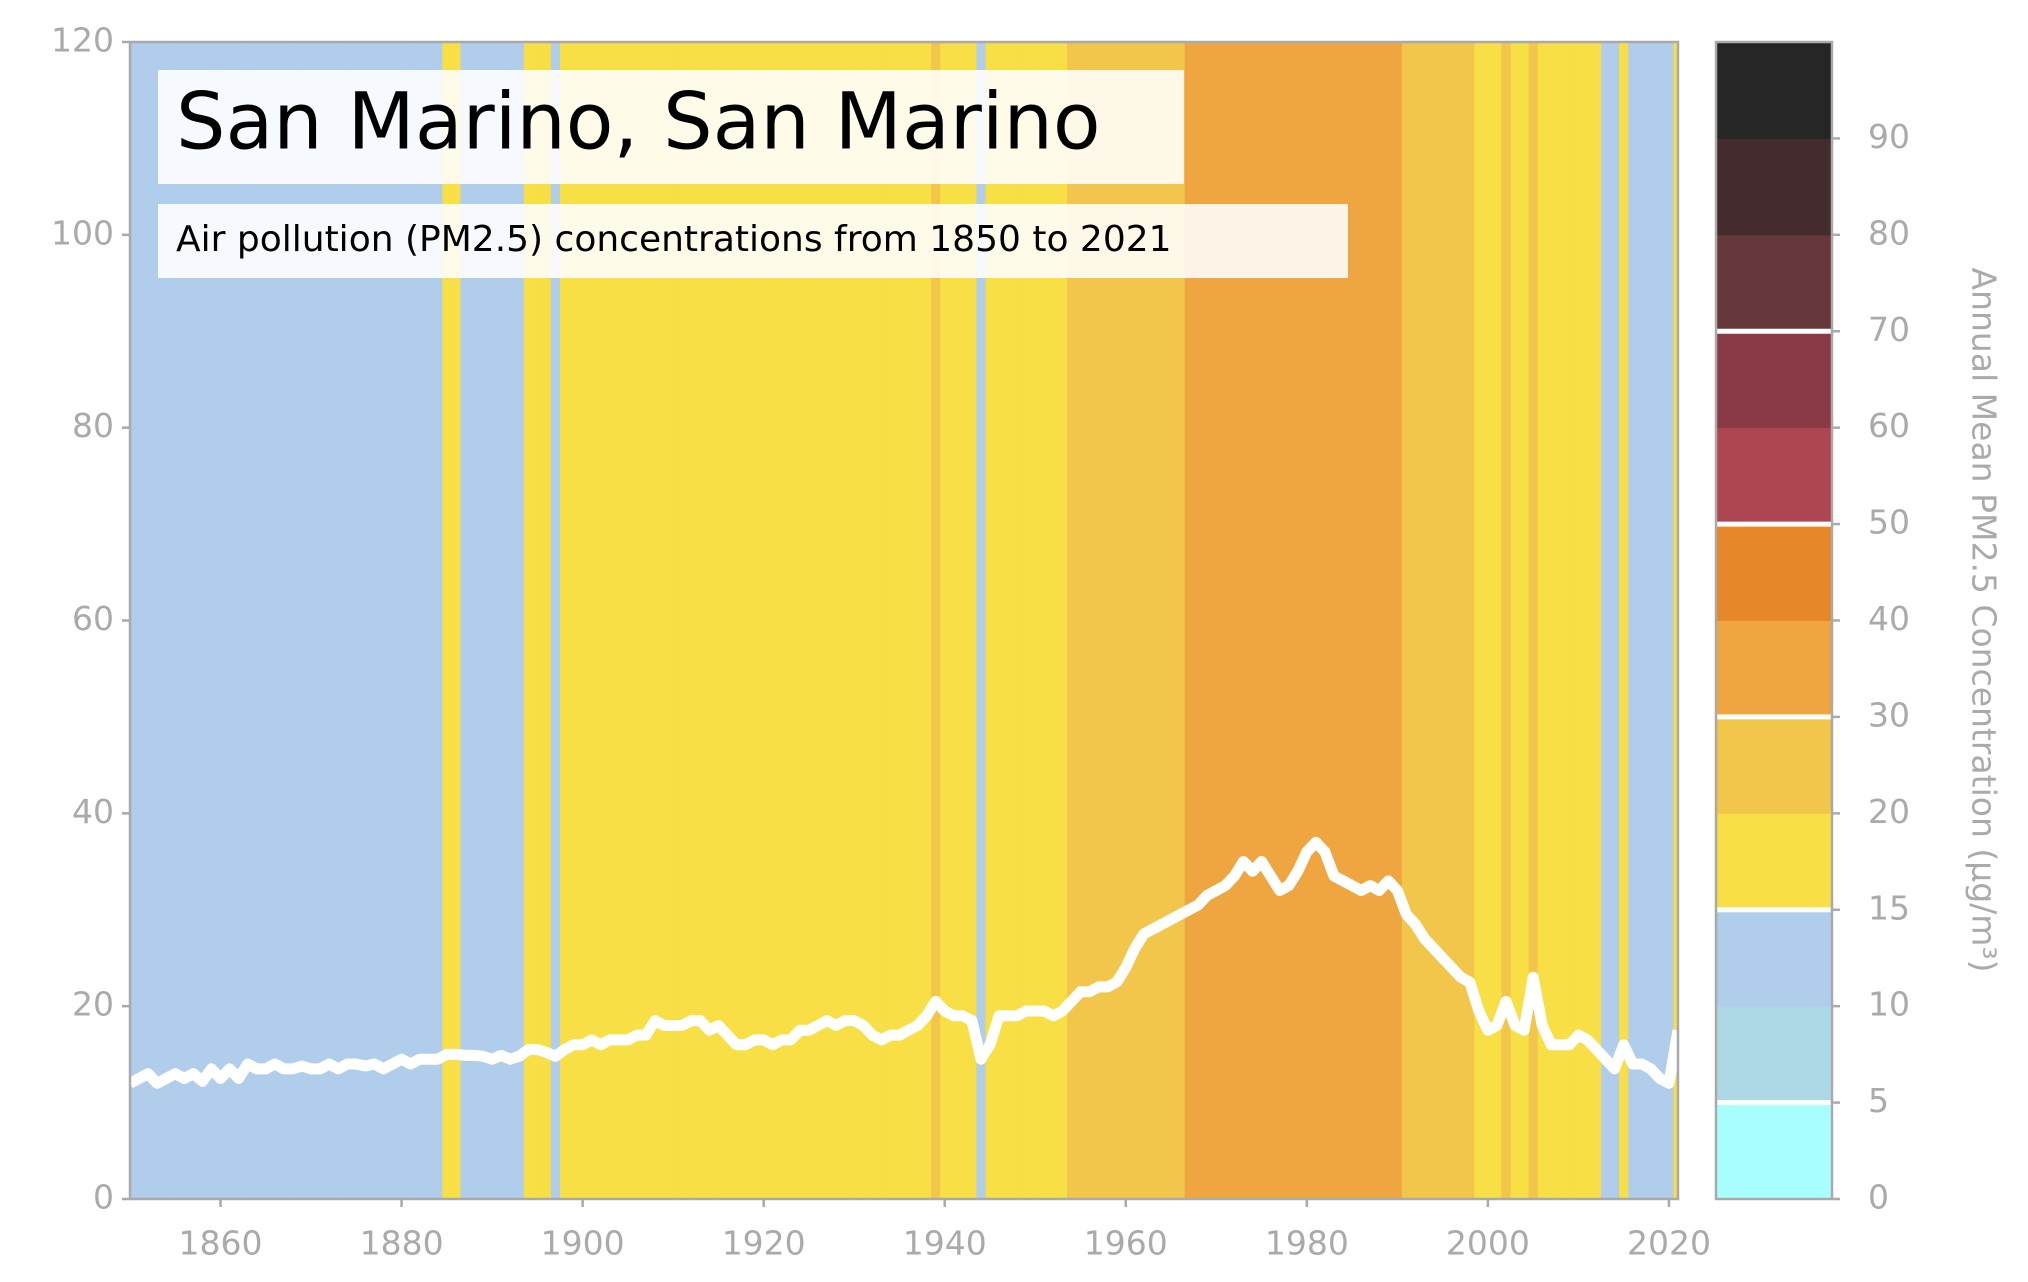  What do you see at coordinates (1126, 1243) in the screenshot?
I see `x-tick-label: 1960` at bounding box center [1126, 1243].